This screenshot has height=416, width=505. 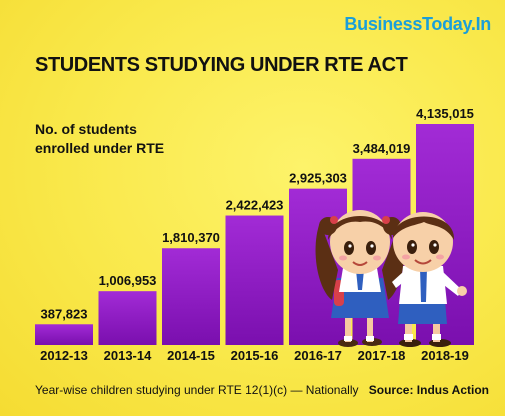 What do you see at coordinates (128, 280) in the screenshot?
I see `data-label: 1,006,953` at bounding box center [128, 280].